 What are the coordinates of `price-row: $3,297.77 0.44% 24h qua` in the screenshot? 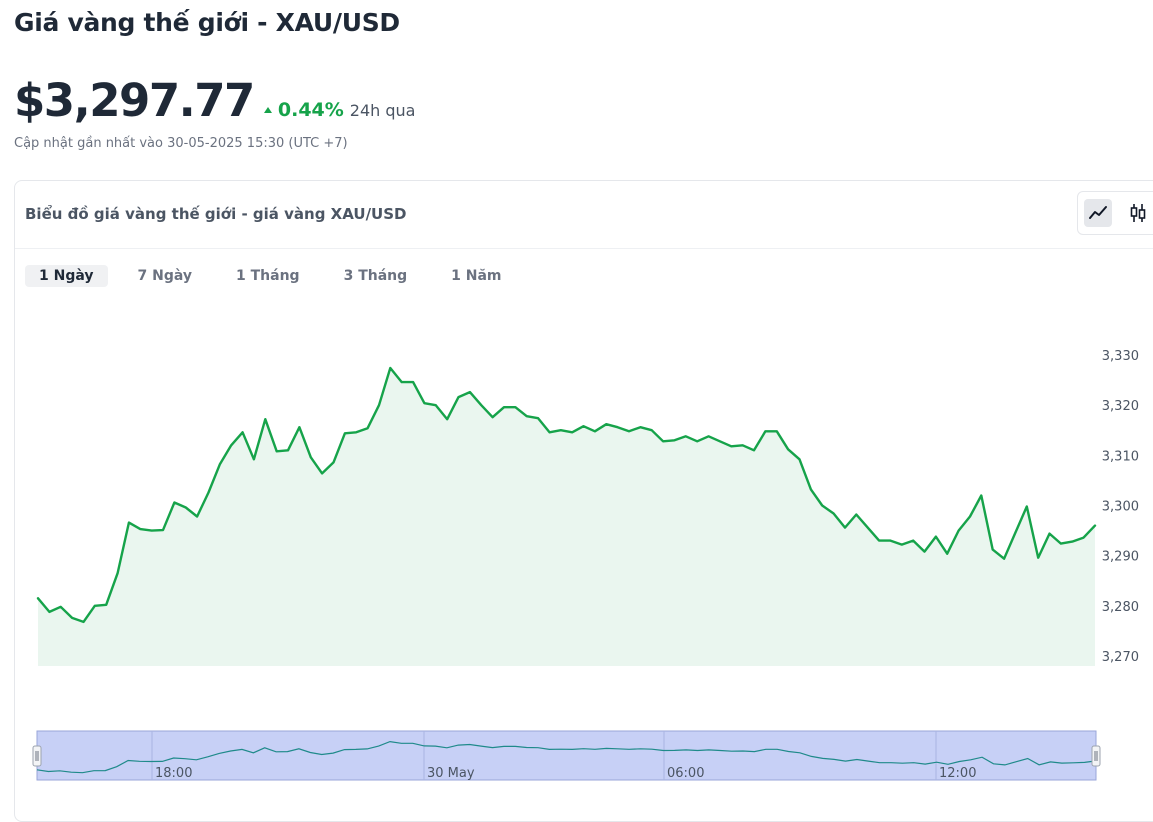 It's located at (214, 100).